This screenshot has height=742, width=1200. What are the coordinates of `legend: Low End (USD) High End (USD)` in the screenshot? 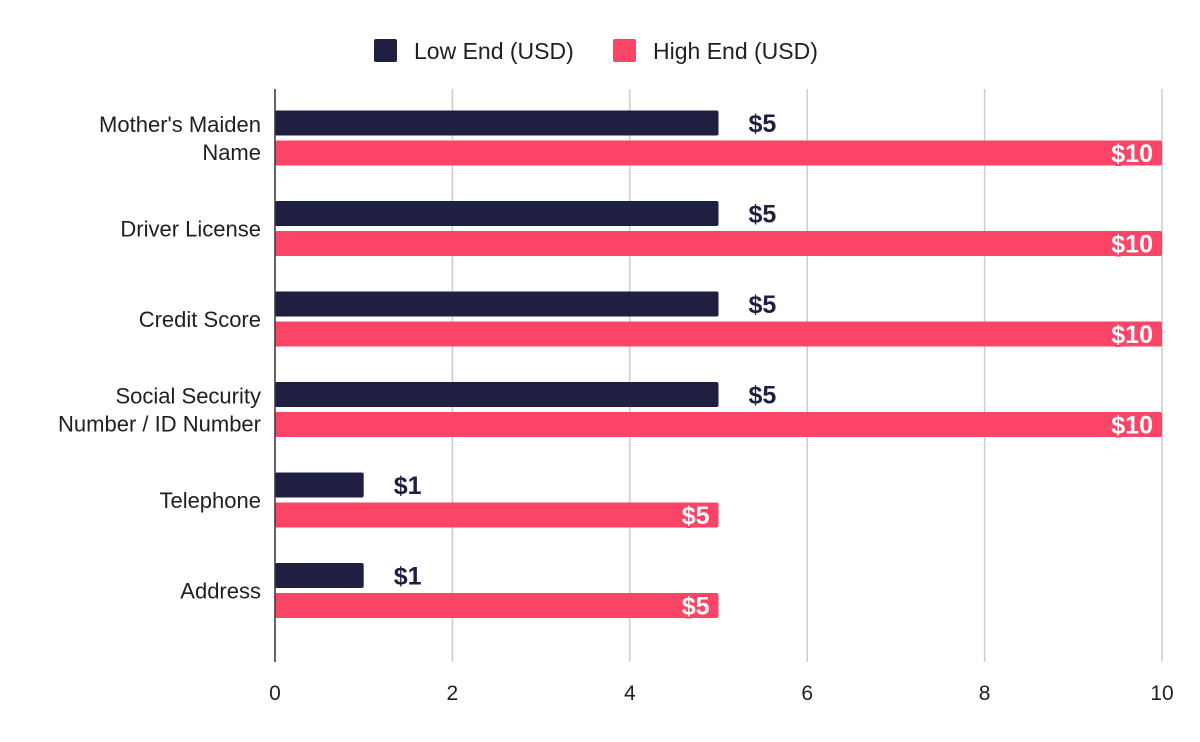 It's located at (596, 51).